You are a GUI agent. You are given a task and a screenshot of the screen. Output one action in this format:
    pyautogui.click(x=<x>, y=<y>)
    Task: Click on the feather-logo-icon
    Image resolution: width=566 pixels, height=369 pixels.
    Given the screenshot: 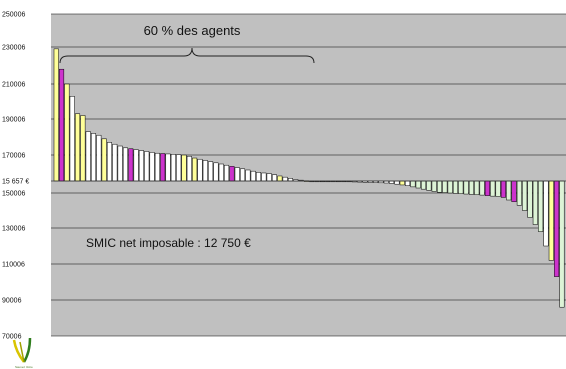 What is the action you would take?
    pyautogui.click(x=22, y=350)
    